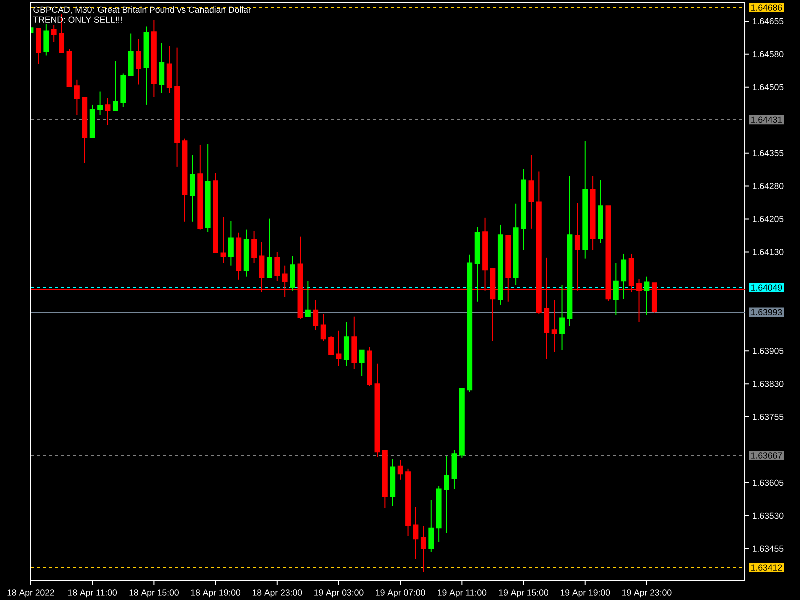 The image size is (800, 600). Describe the element at coordinates (585, 594) in the screenshot. I see `x-tick-label: 19 Apr 19:00` at that location.